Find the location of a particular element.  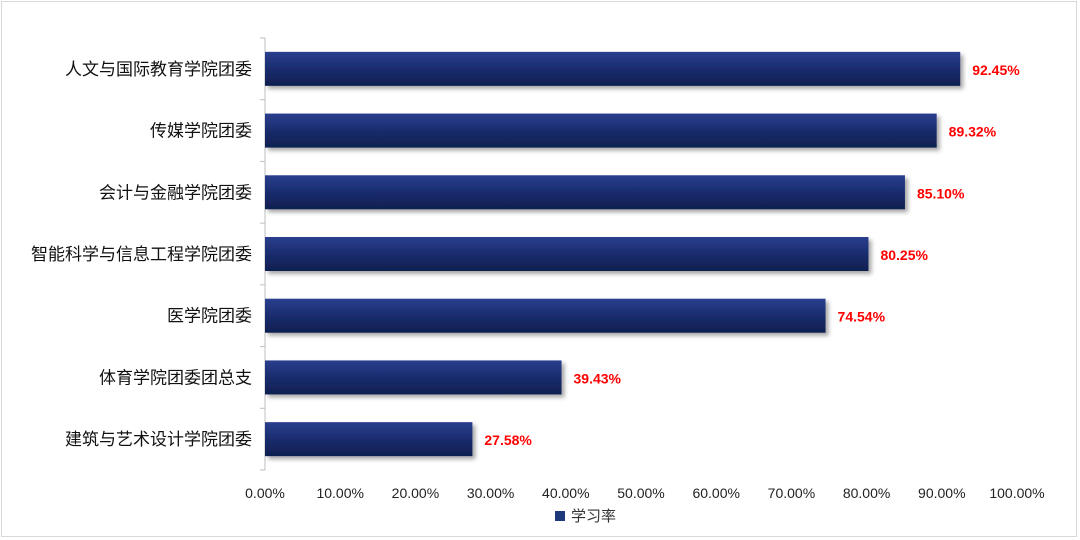

legend: 学习率 is located at coordinates (585, 516).